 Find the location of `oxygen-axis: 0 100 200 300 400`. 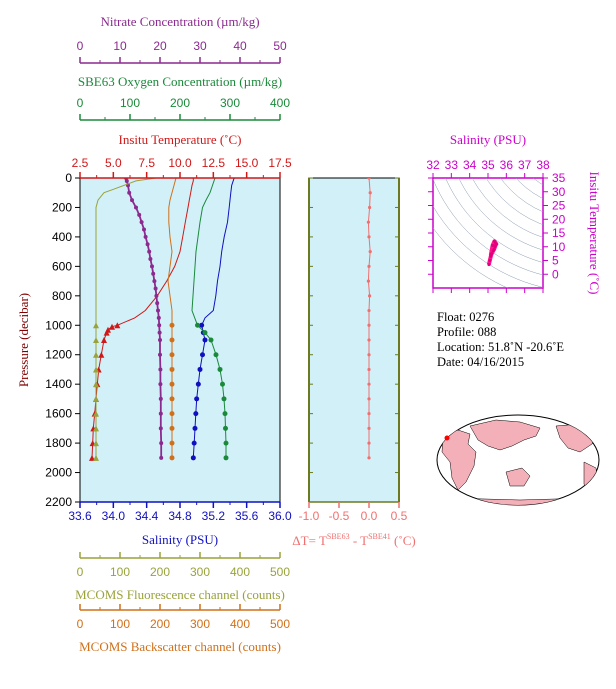

oxygen-axis: 0 100 200 300 400 is located at coordinates (183, 108).